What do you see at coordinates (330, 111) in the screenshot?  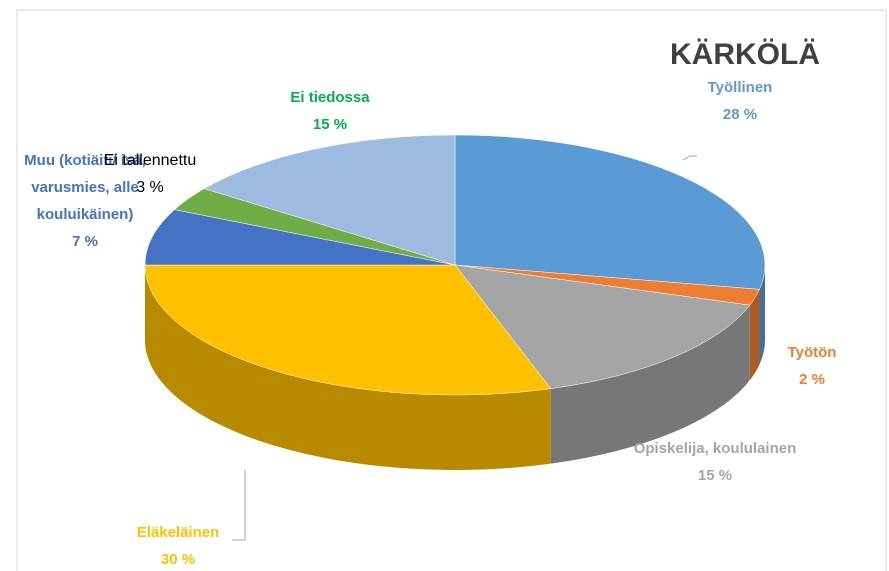 I see `data-label: Ei tiedossa 15 %` at bounding box center [330, 111].